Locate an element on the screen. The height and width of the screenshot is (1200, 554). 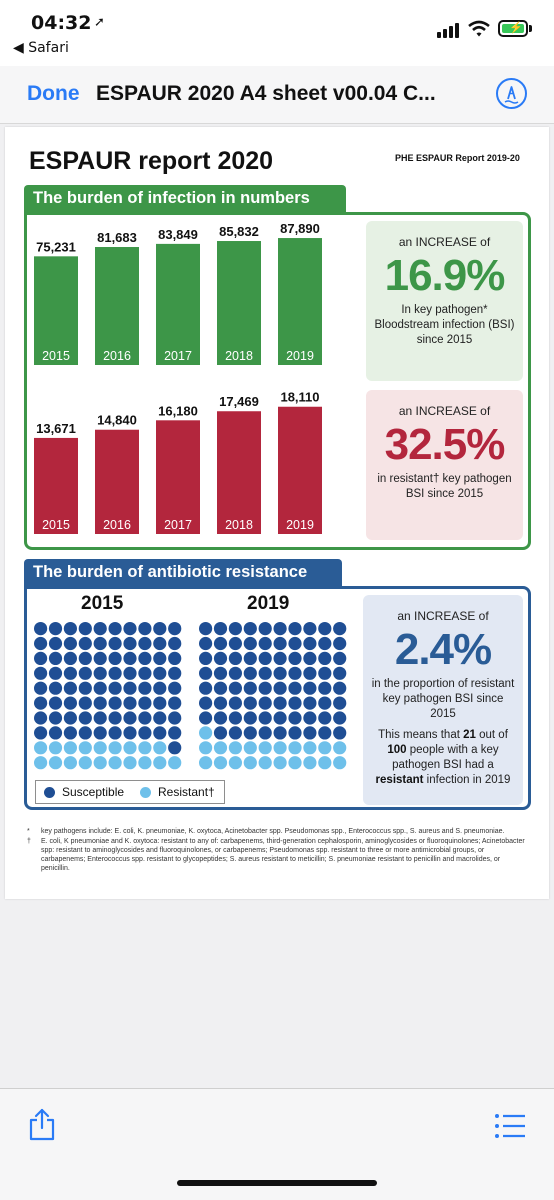
back-to-app-link: ◀ Safari is located at coordinates (41, 48).